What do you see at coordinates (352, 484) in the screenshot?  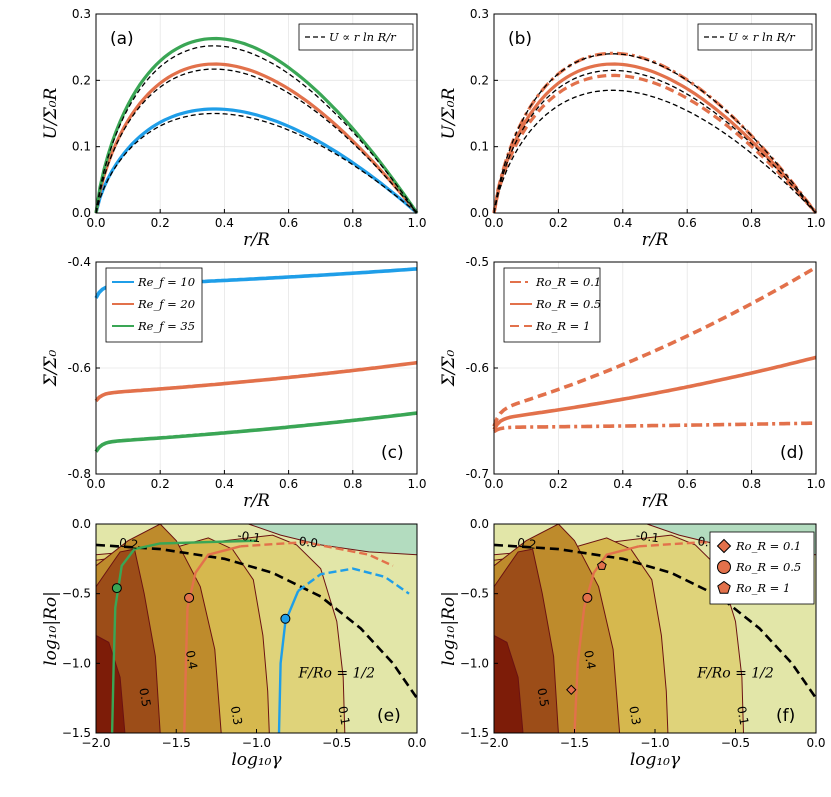 I see `x-tick-label: 0.8` at bounding box center [352, 484].